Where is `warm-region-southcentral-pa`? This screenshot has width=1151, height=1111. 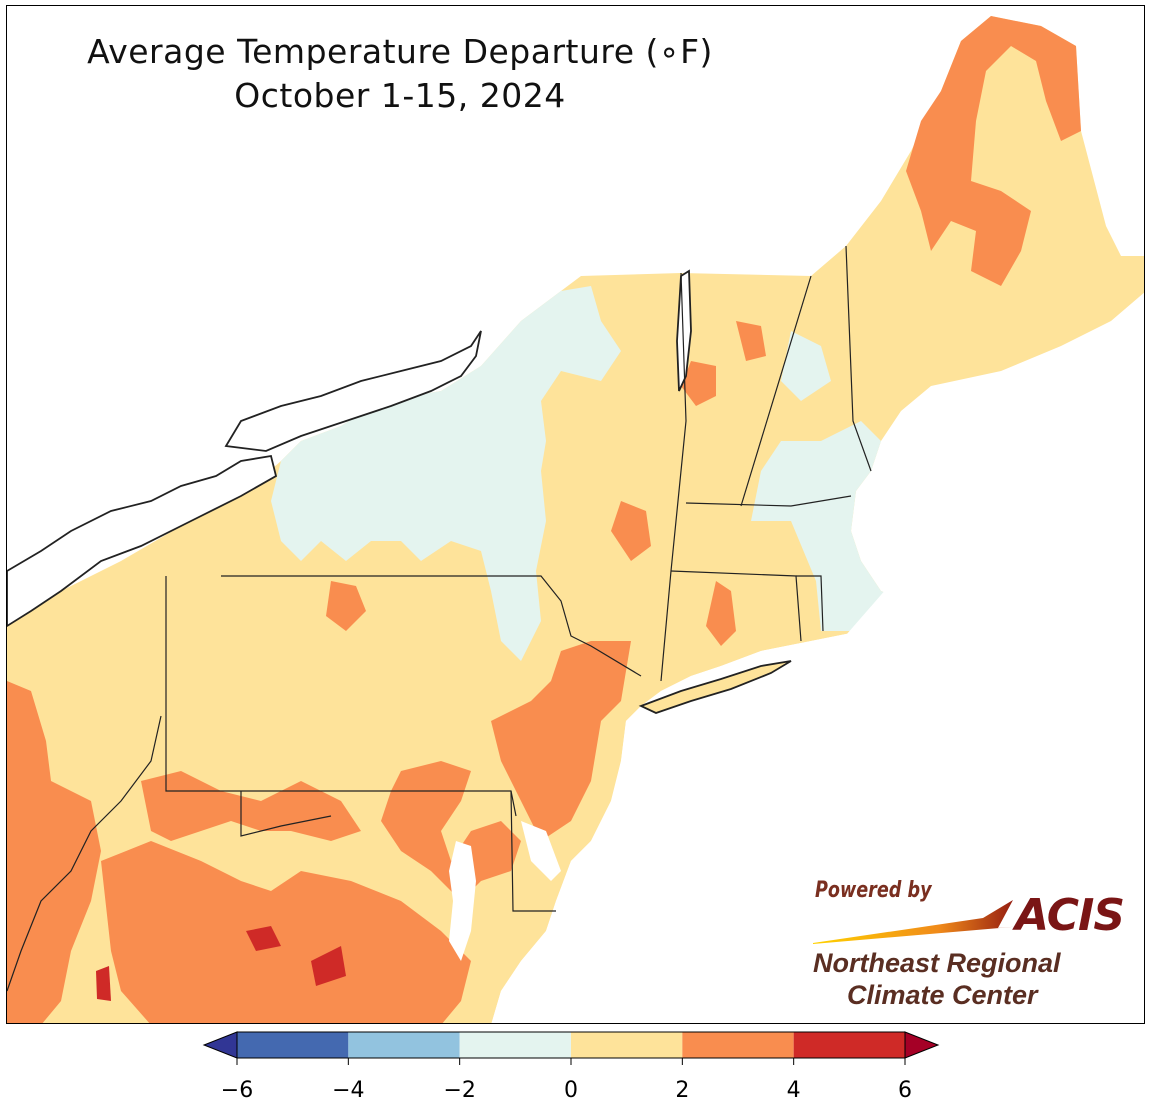 warm-region-southcentral-pa is located at coordinates (251, 806).